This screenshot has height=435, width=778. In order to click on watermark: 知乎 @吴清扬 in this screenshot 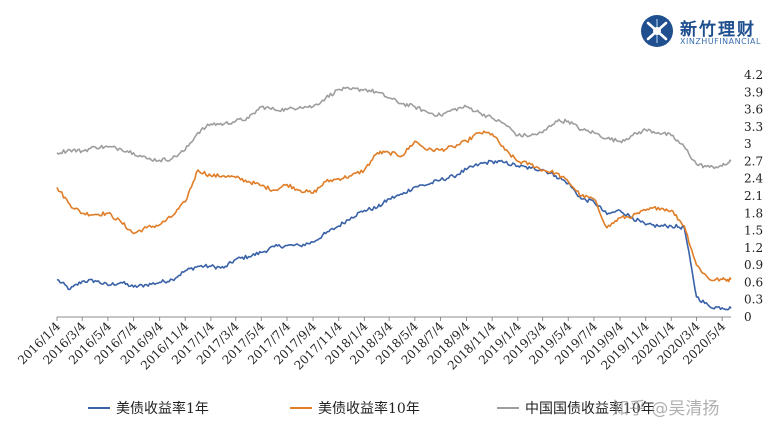, I will do `click(666, 409)`.